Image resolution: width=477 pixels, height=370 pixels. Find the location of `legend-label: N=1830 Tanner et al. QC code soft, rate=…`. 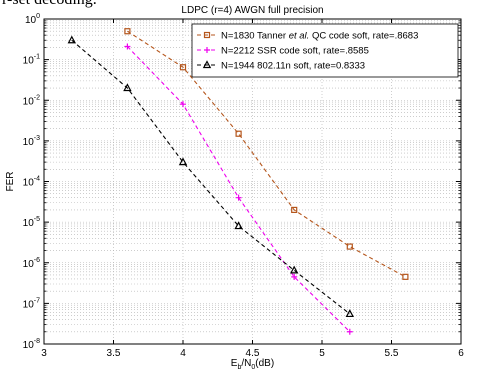

legend-label: N=1830 Tanner et al. QC code soft, rate=… is located at coordinates (319, 36).